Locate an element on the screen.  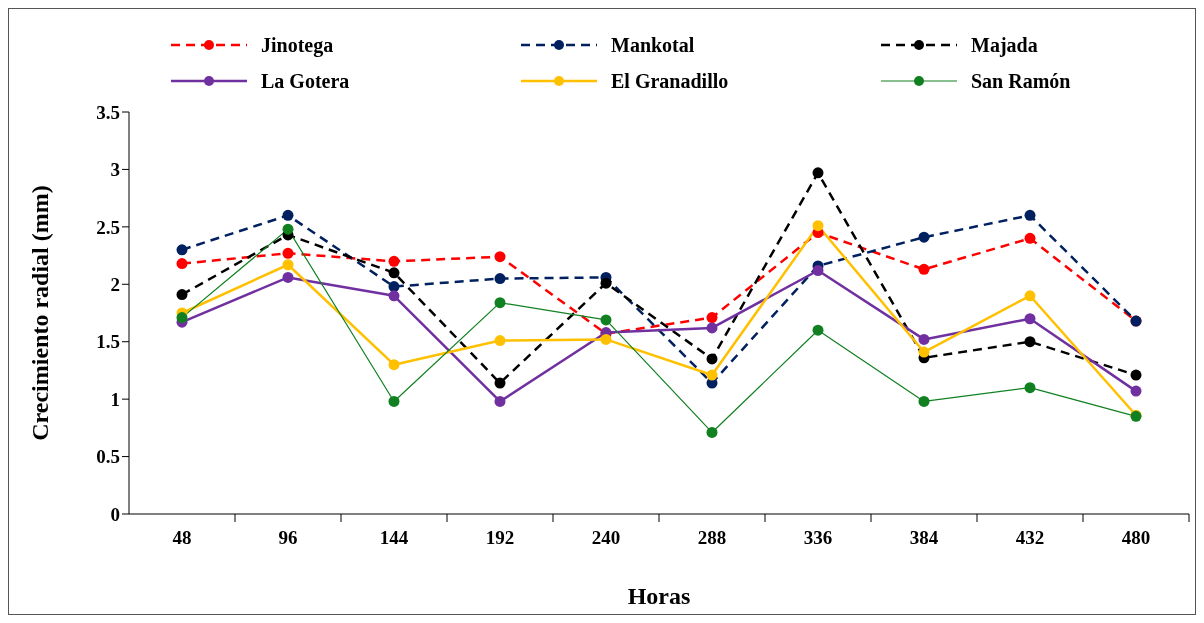
x-tick-label: 144 is located at coordinates (394, 537).